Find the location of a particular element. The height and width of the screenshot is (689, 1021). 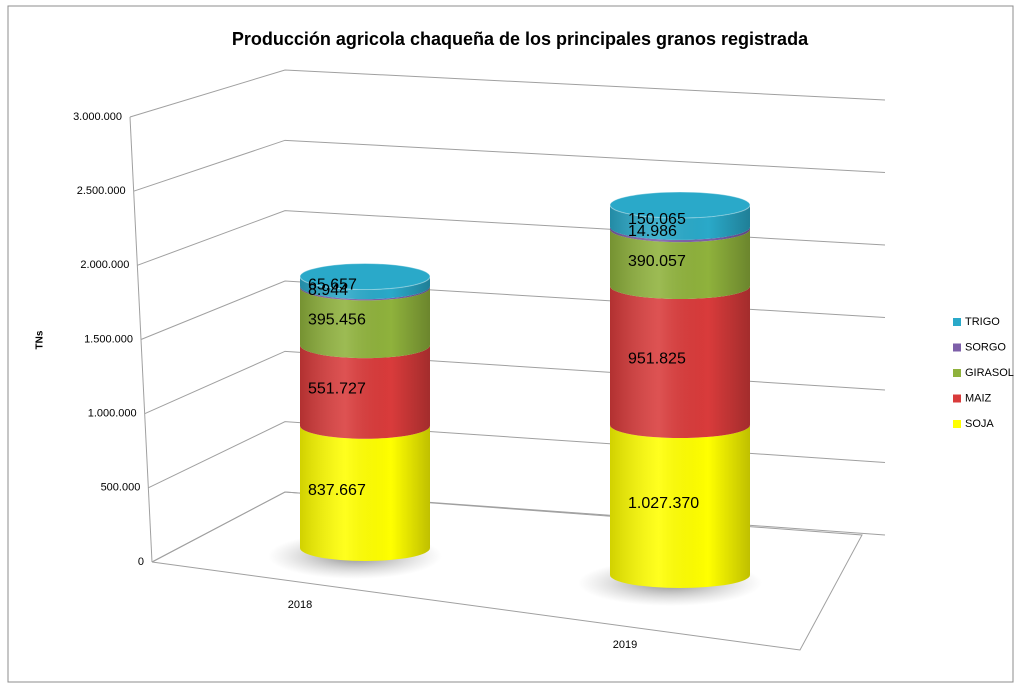

data-label: 951.825 is located at coordinates (657, 359).